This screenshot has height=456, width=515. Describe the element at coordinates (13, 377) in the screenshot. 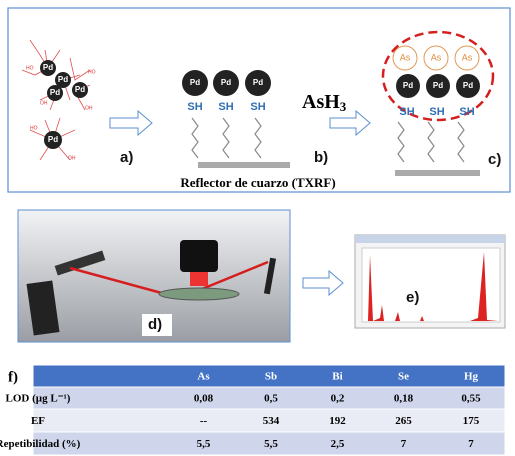

I see `table-label: f)` at that location.